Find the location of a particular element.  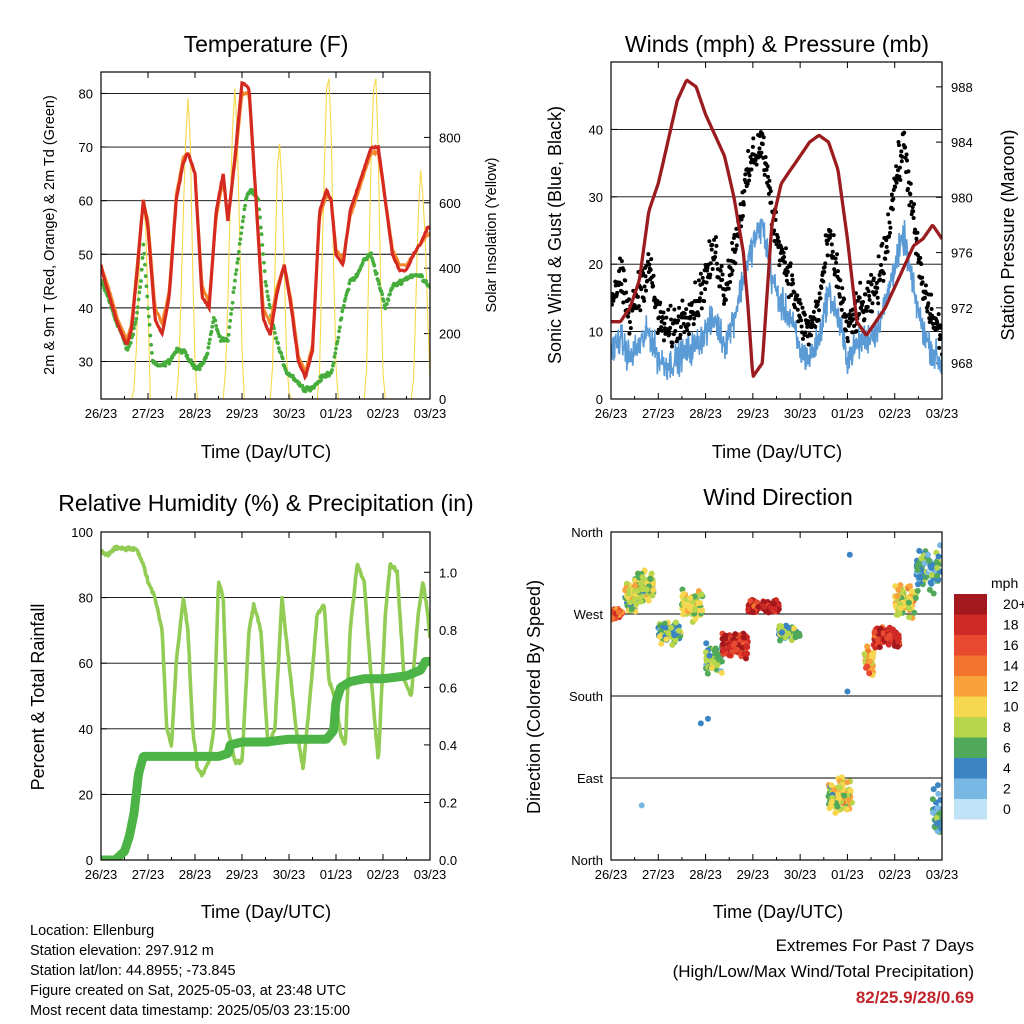

temp-2m-line is located at coordinates (265, 230).